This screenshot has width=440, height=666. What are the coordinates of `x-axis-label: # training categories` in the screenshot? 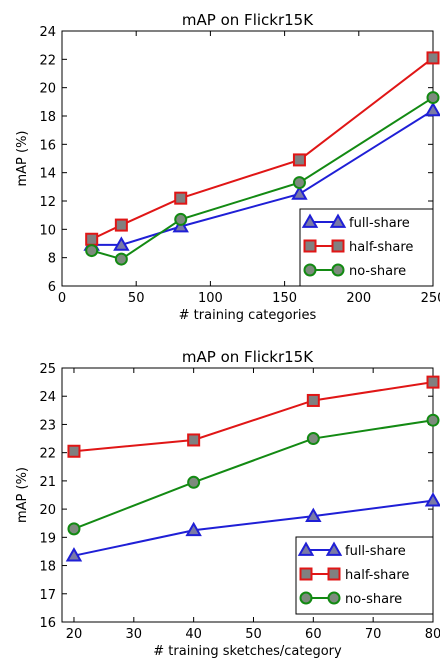 It's located at (248, 315).